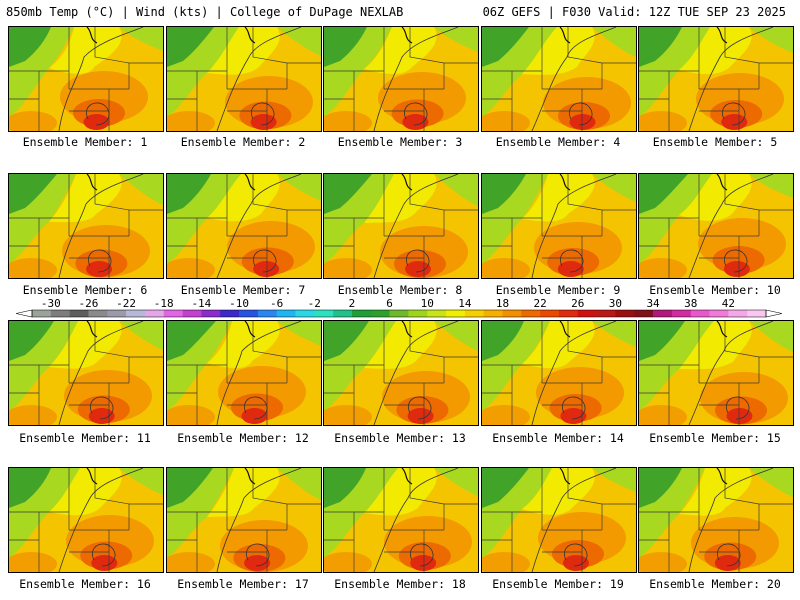  I want to click on ensemble-member-label: Ensemble Member: 13, so click(400, 438).